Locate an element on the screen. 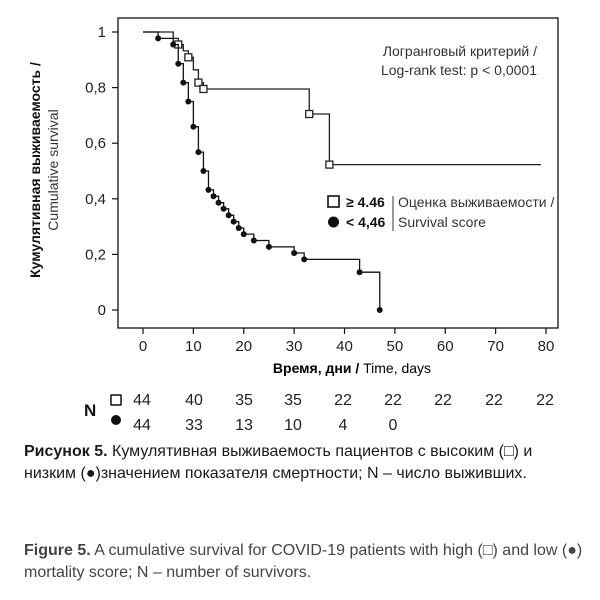  y-tick-label: 0,4 is located at coordinates (95, 199).